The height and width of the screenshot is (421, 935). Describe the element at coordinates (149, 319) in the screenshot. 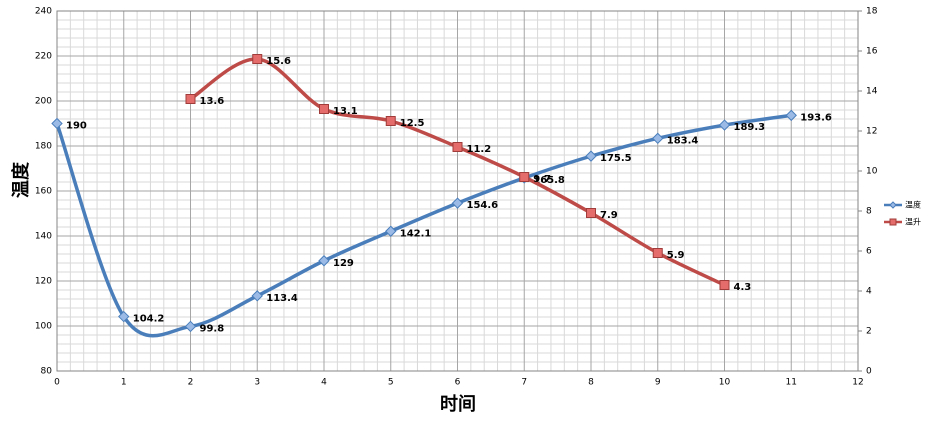

I see `data-label: 104.2` at that location.